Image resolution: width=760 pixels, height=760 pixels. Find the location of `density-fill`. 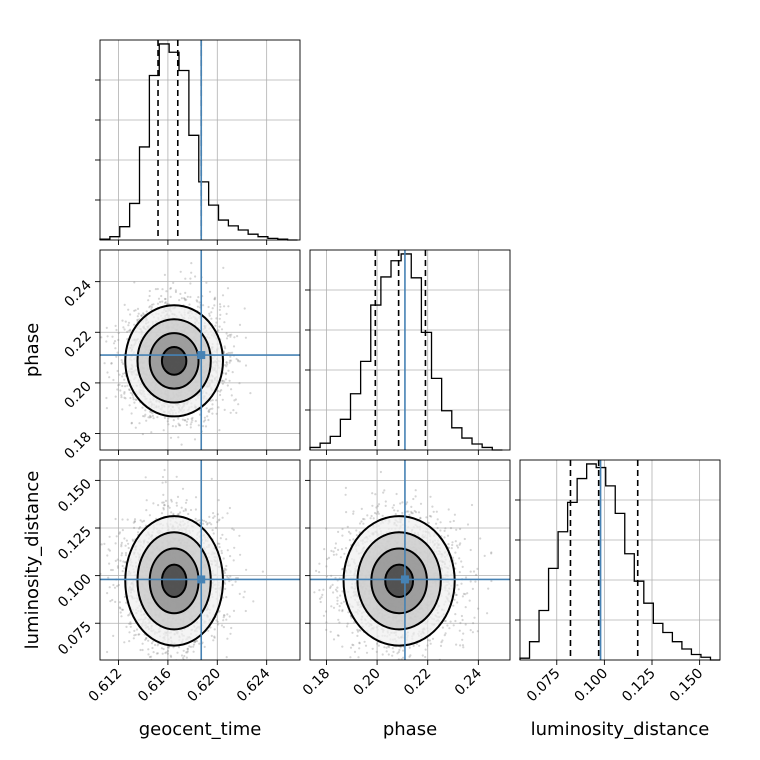

density-fill is located at coordinates (174, 360).